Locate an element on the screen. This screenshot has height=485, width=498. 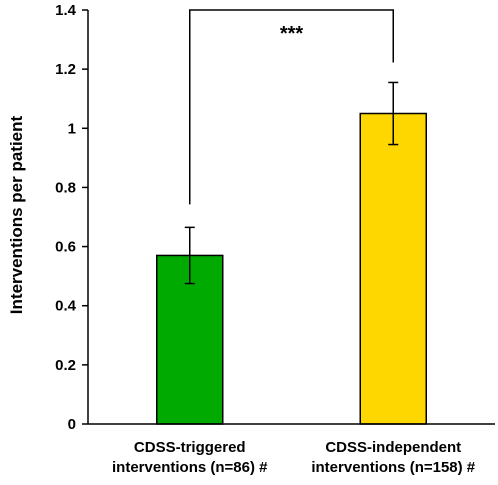
y-tick-label: 1.4 is located at coordinates (66, 10).